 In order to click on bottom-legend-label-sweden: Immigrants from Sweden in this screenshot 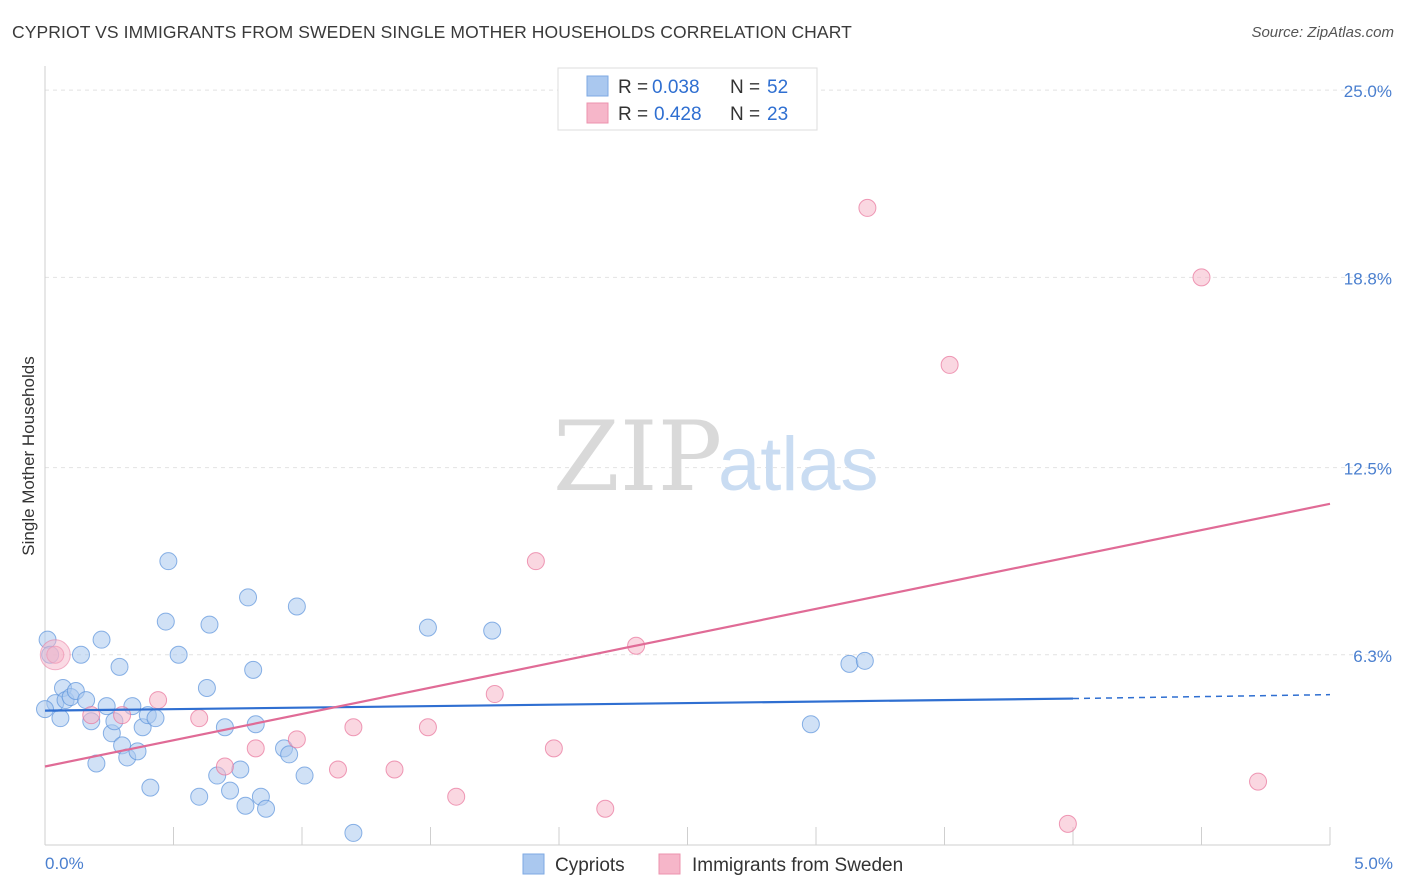, I will do `click(797, 865)`.